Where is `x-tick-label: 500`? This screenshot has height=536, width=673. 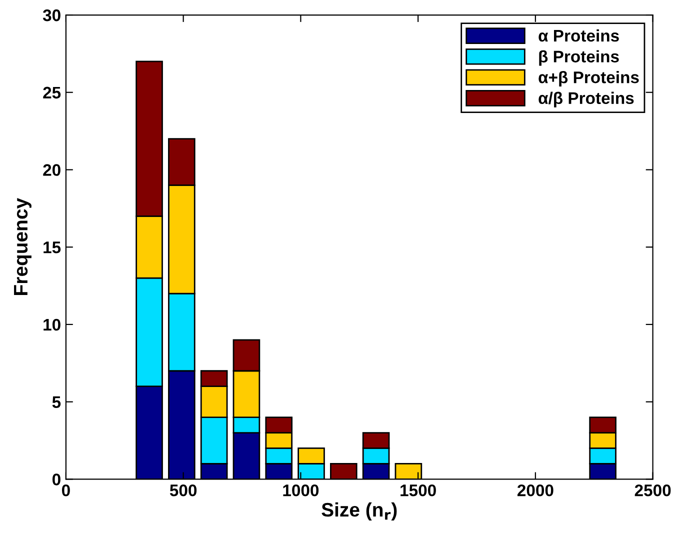
x-tick-label: 500 is located at coordinates (183, 490).